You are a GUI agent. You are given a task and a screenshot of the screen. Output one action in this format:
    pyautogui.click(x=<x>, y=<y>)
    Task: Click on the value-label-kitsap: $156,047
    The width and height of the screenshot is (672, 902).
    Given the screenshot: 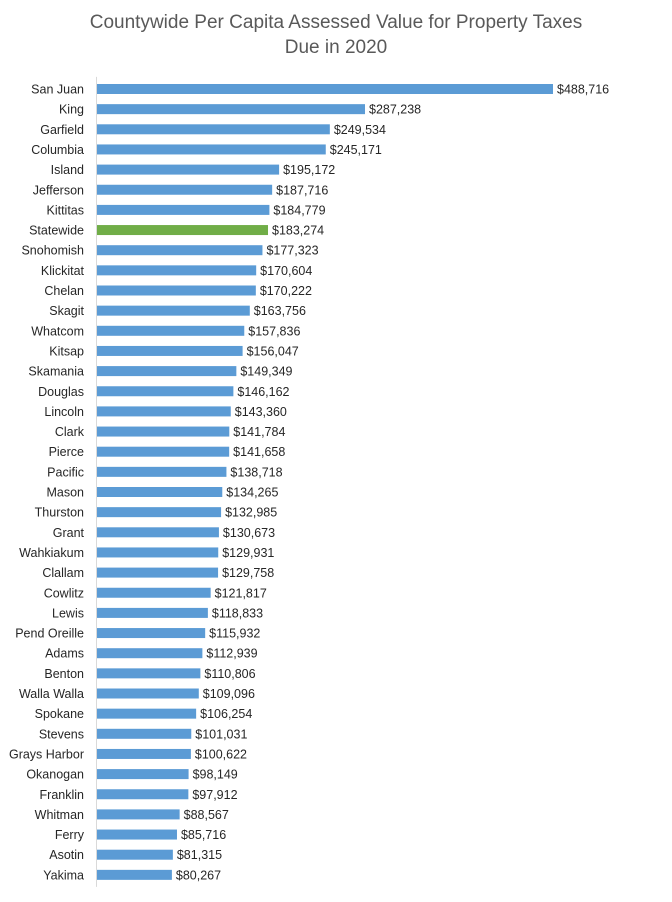 What is the action you would take?
    pyautogui.click(x=273, y=351)
    